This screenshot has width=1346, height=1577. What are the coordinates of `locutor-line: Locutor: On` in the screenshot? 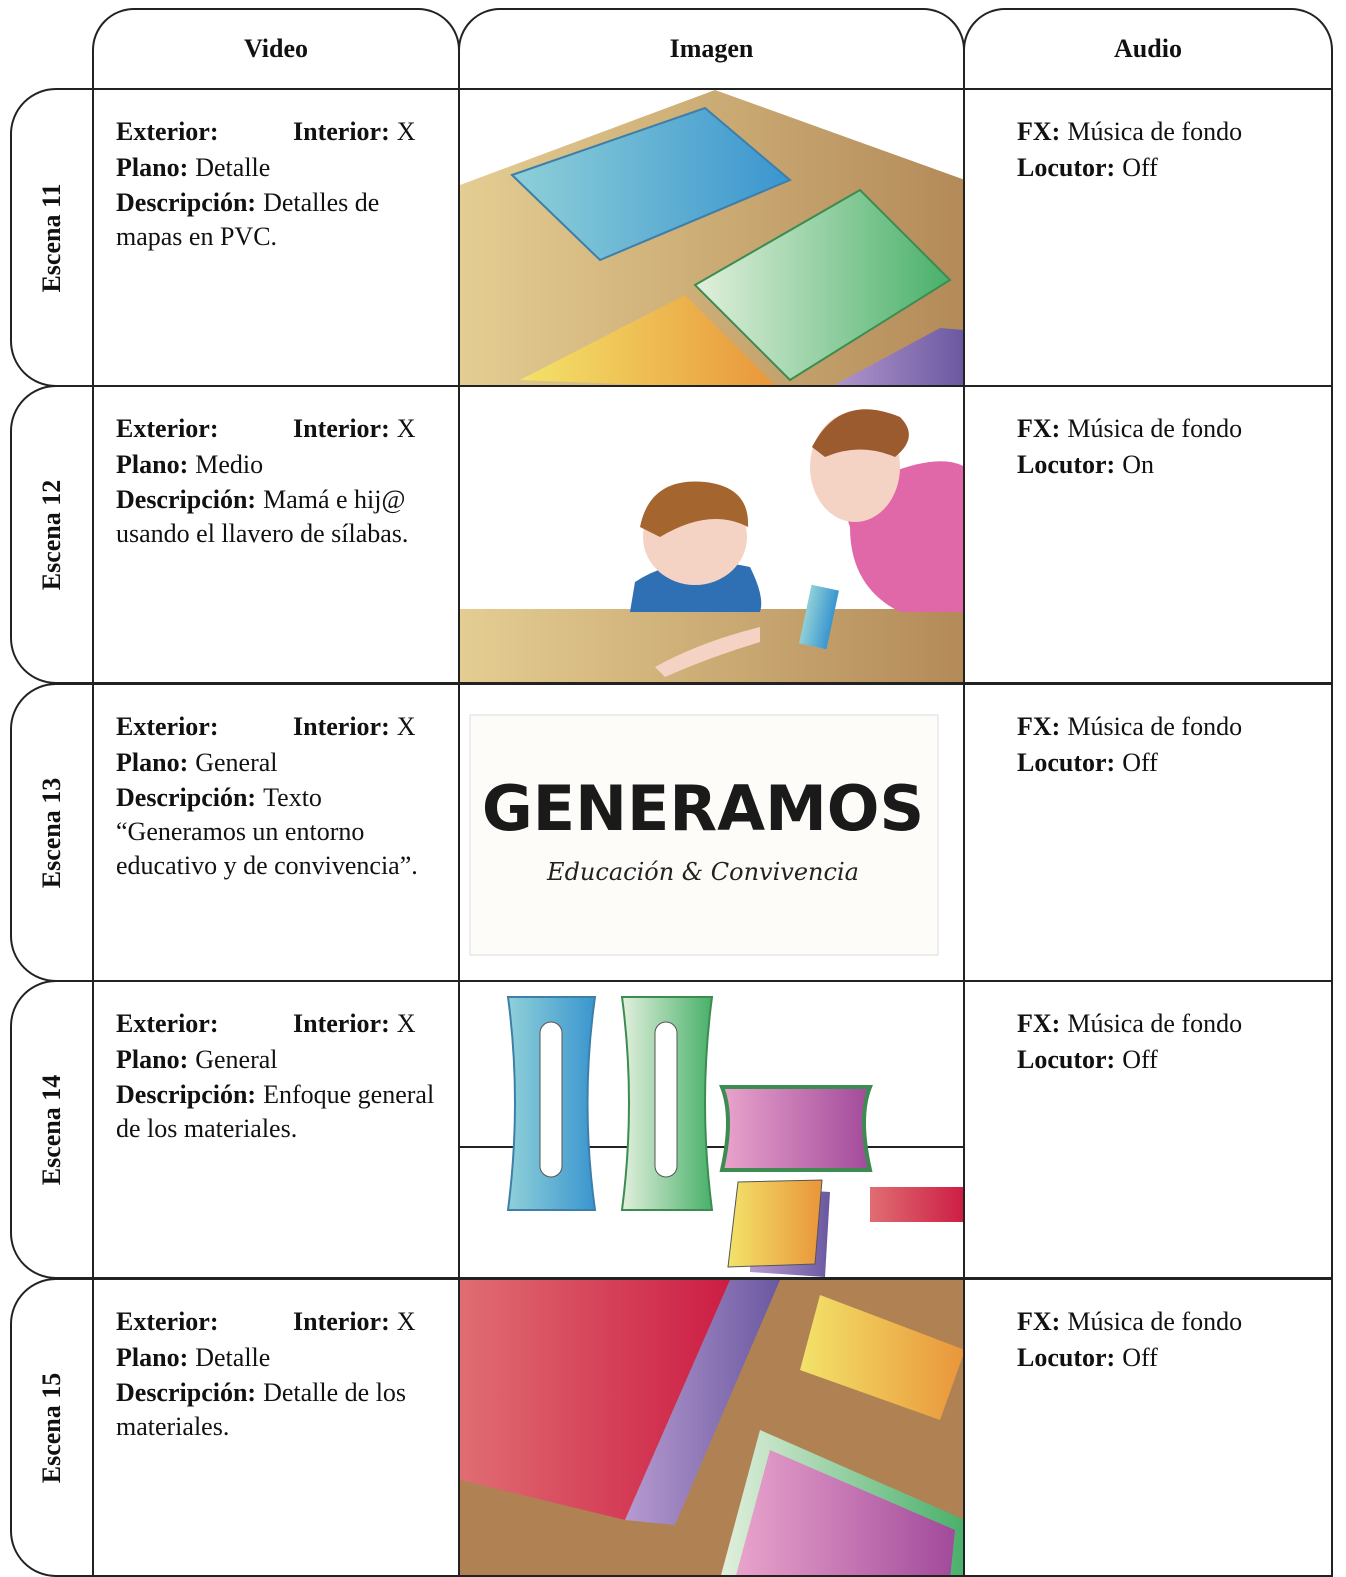 It's located at (1163, 465).